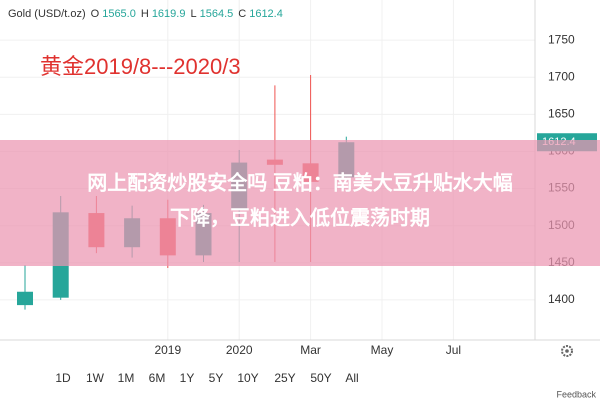 The width and height of the screenshot is (600, 400). I want to click on header-part: C, so click(242, 14).